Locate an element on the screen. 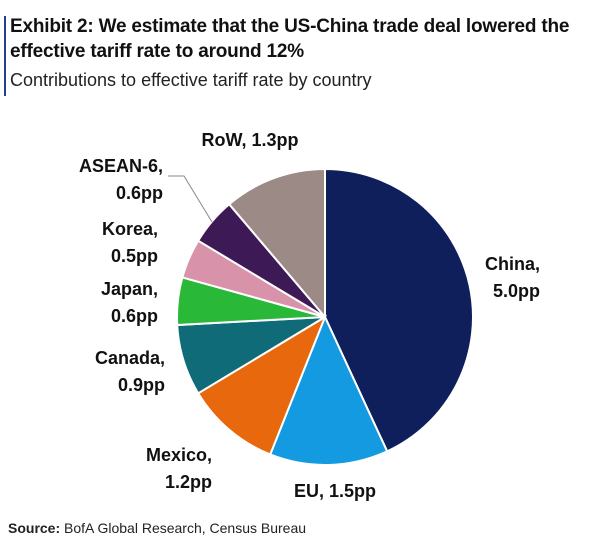 Image resolution: width=599 pixels, height=544 pixels. slice-label-eu: EU, 1.5pp is located at coordinates (335, 491).